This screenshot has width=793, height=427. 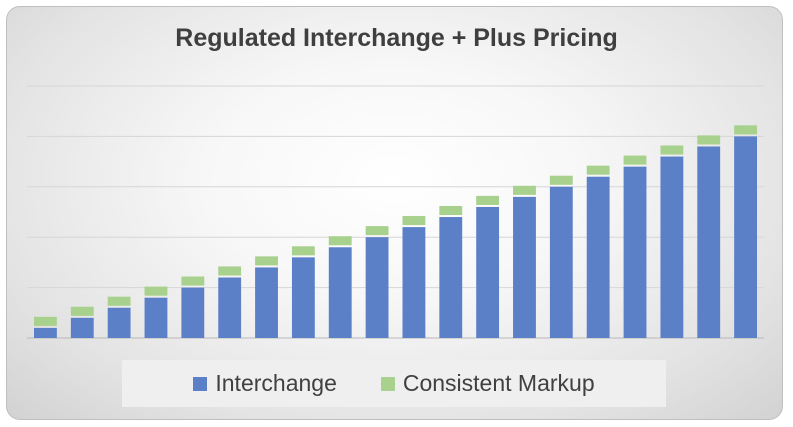 I want to click on legend-label-consistent-markup: Consistent Markup, so click(x=498, y=383).